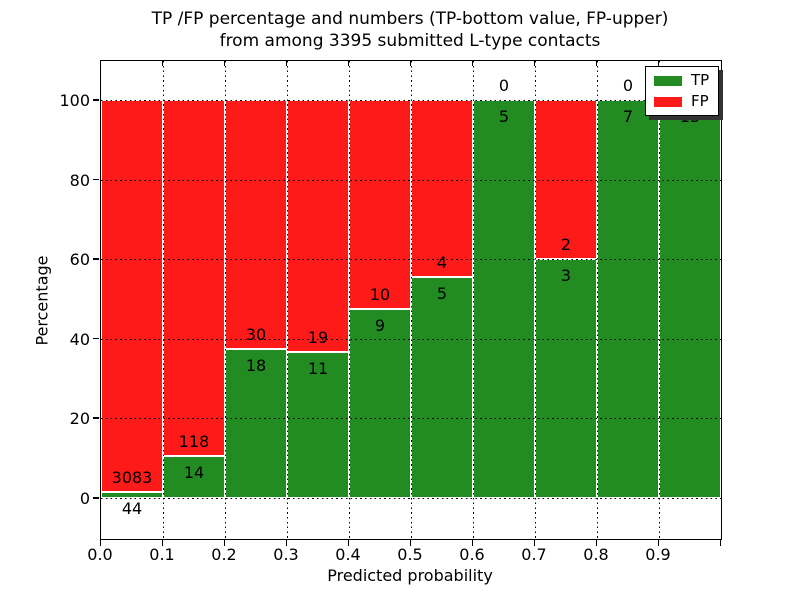 This screenshot has width=800, height=600. What do you see at coordinates (700, 101) in the screenshot?
I see `legend-label-fp: FP` at bounding box center [700, 101].